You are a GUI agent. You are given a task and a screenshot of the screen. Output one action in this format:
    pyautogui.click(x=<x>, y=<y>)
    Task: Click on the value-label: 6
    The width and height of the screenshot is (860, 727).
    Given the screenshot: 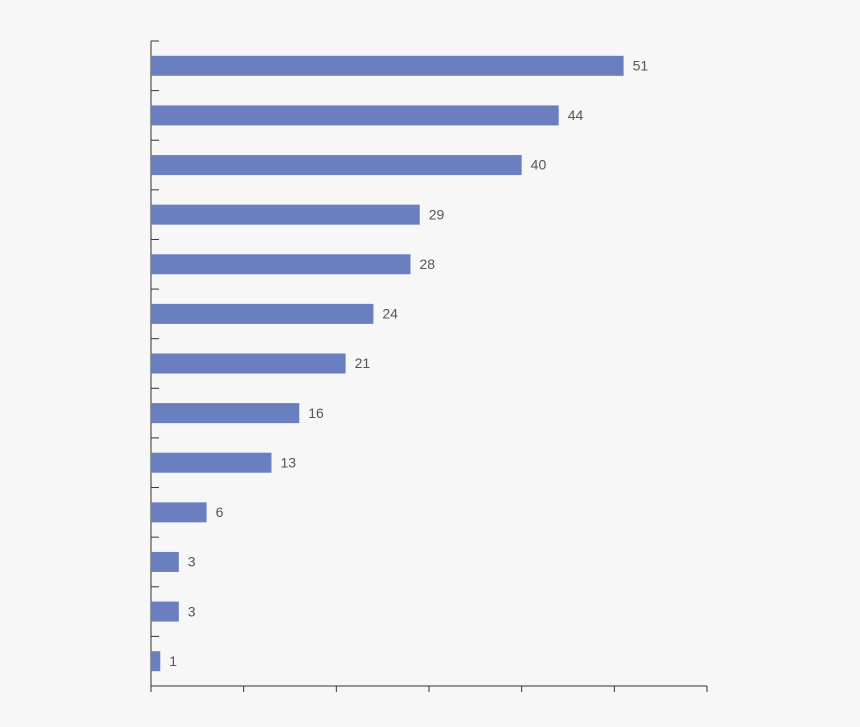 What is the action you would take?
    pyautogui.click(x=220, y=512)
    